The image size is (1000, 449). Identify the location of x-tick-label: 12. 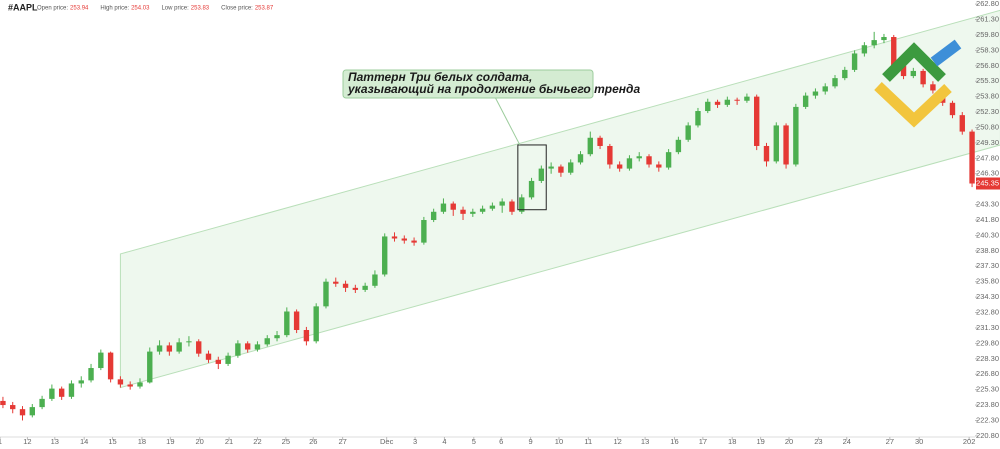
(27, 441).